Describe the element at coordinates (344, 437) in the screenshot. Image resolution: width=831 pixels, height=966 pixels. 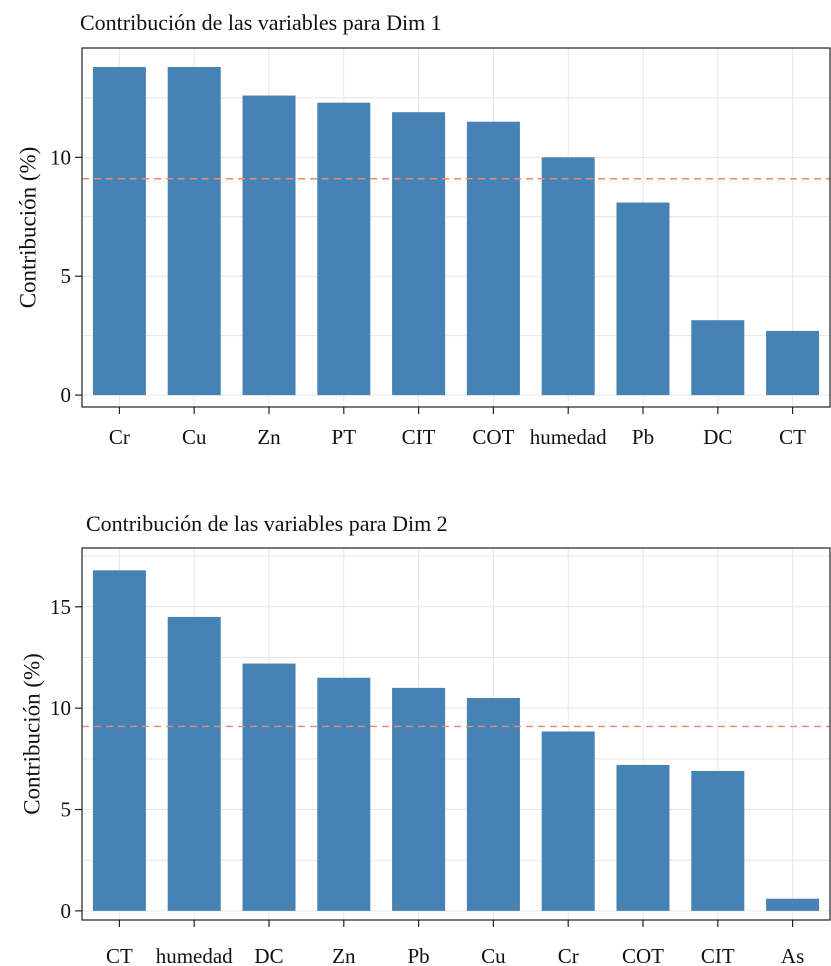
I see `x-tick-label: PT` at that location.